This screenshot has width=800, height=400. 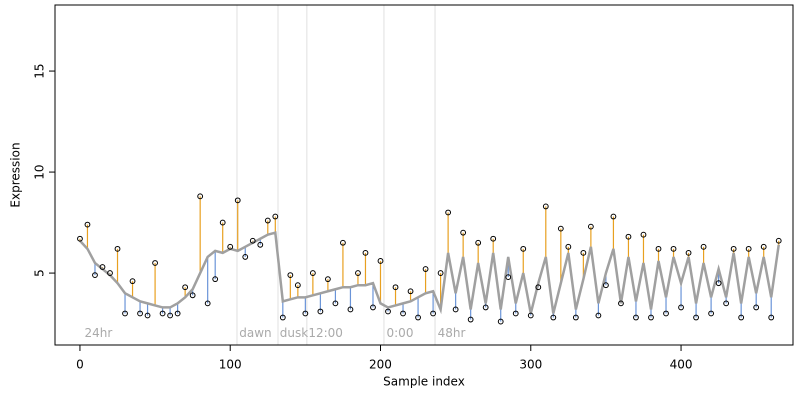 What do you see at coordinates (16, 174) in the screenshot?
I see `y-axis-label: Expression` at bounding box center [16, 174].